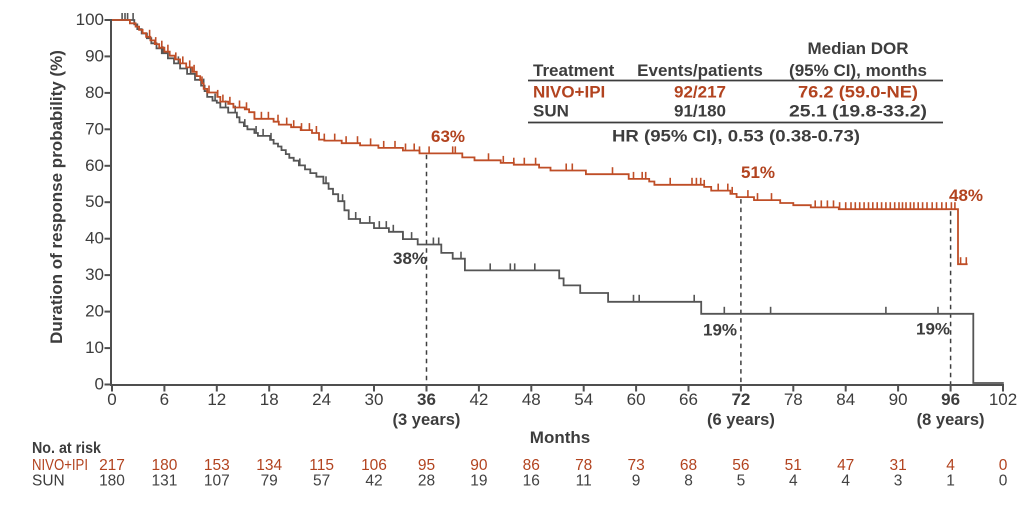 Image resolution: width=1032 pixels, height=505 pixels. I want to click on svg-text: 80, so click(94, 92).